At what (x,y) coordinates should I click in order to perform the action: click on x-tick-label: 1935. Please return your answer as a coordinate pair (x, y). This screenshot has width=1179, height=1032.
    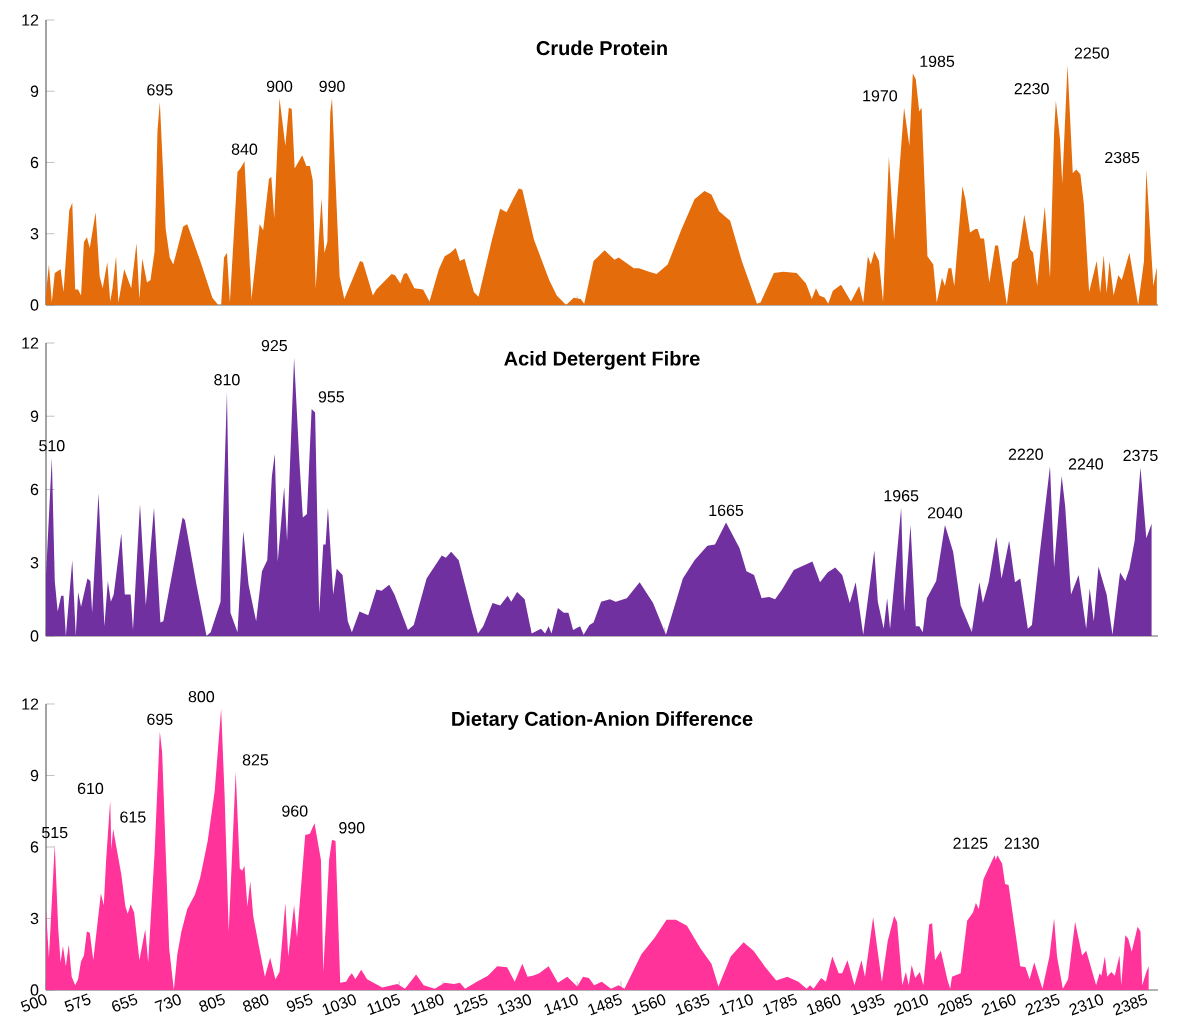
    Looking at the image, I should click on (867, 1004).